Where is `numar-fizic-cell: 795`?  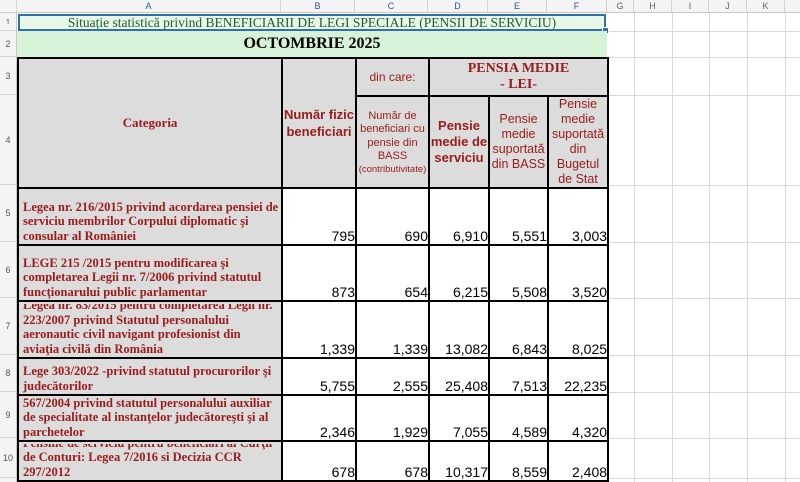 numar-fizic-cell: 795 is located at coordinates (319, 216).